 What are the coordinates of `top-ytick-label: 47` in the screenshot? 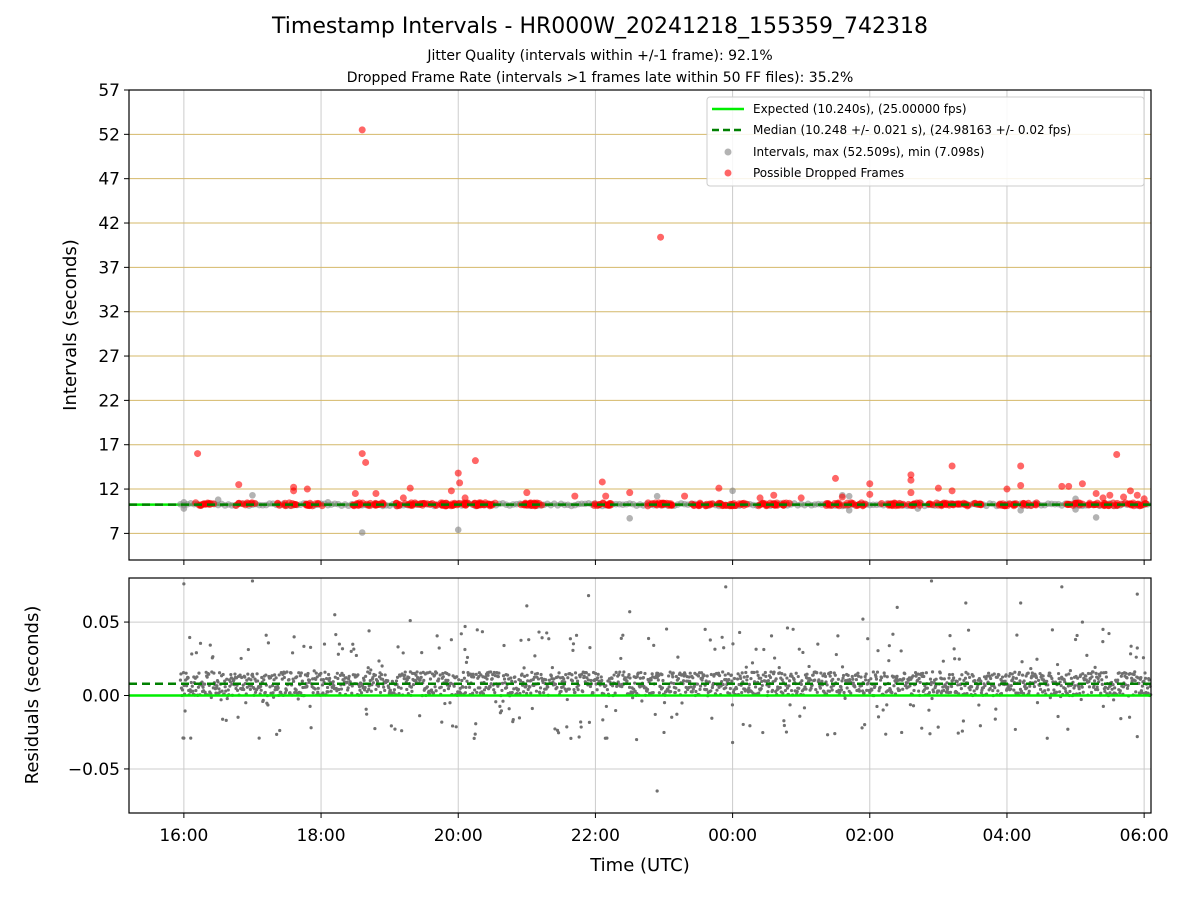 It's located at (109, 180).